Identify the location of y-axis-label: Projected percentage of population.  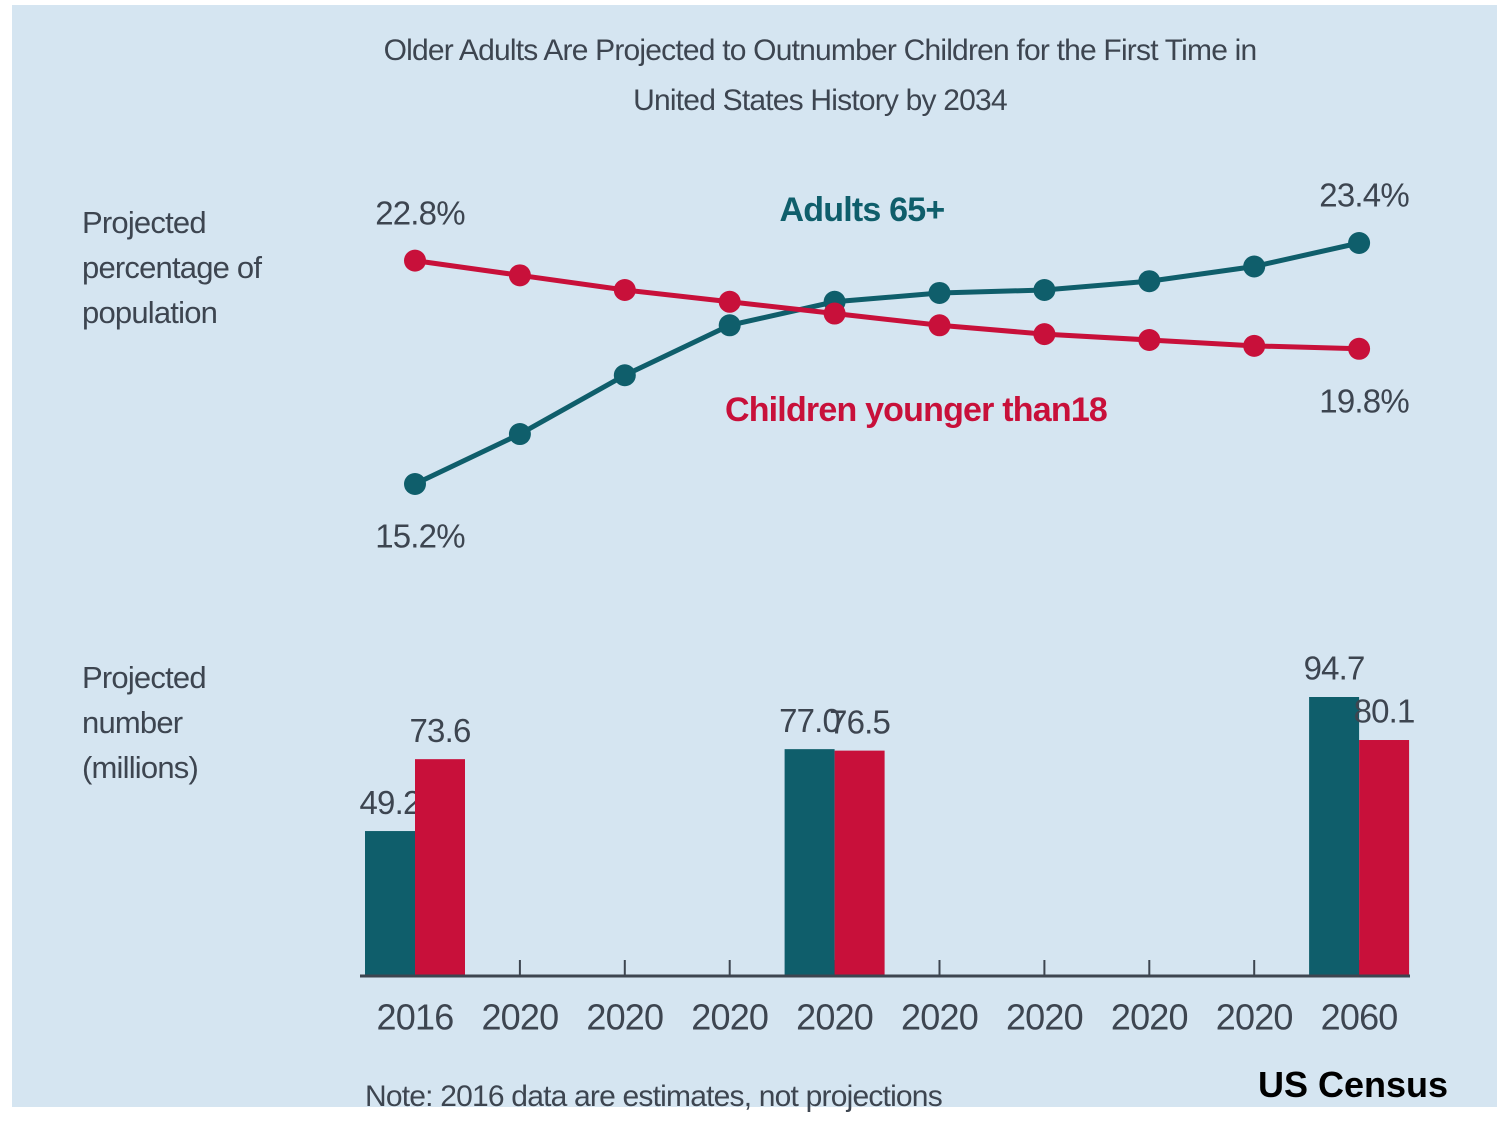
(172, 267).